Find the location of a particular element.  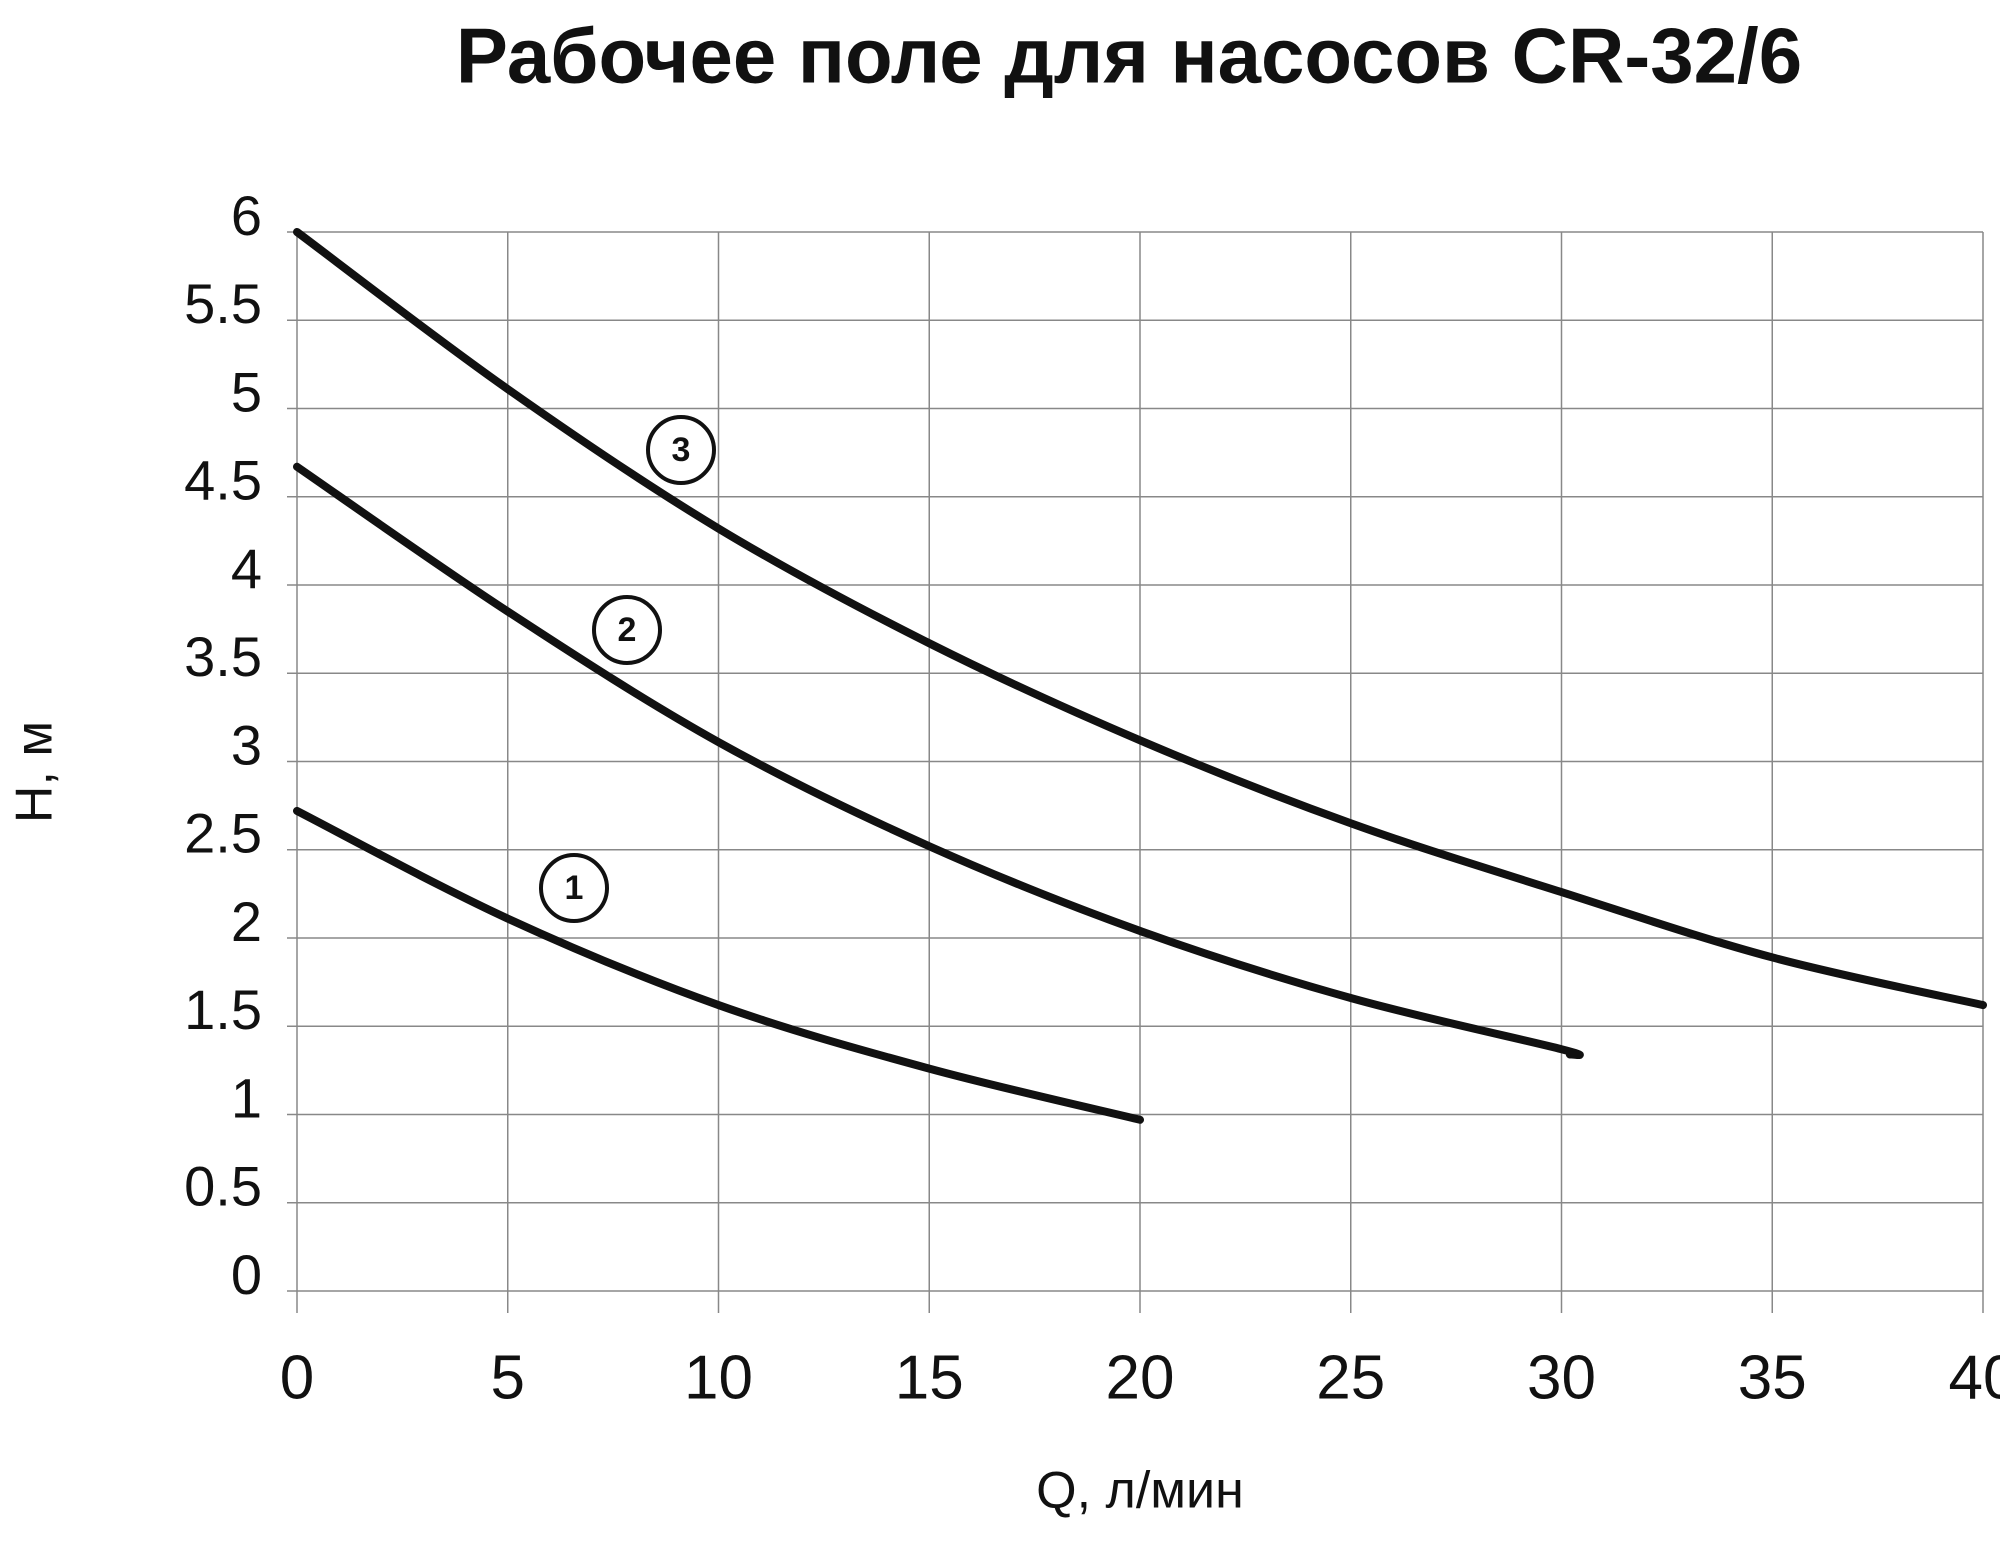

y-tick-label: 5.5 is located at coordinates (223, 303).